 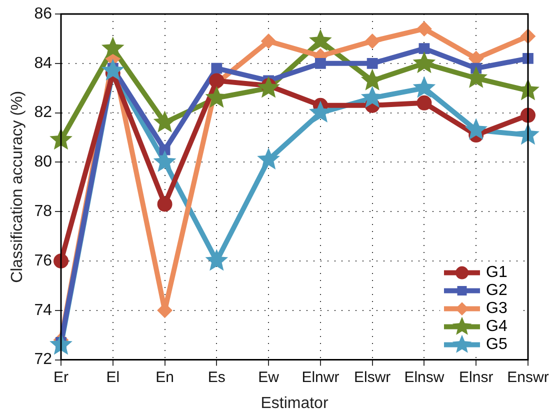 What do you see at coordinates (43, 13) in the screenshot?
I see `y-tick-label: 86` at bounding box center [43, 13].